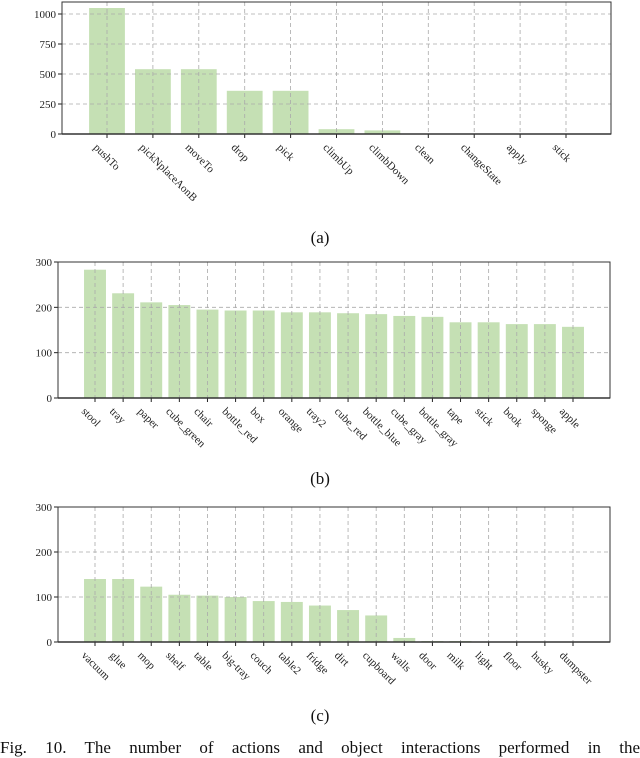 The width and height of the screenshot is (640, 758). Describe the element at coordinates (107, 158) in the screenshot. I see `x-tick-label: pushTo` at that location.